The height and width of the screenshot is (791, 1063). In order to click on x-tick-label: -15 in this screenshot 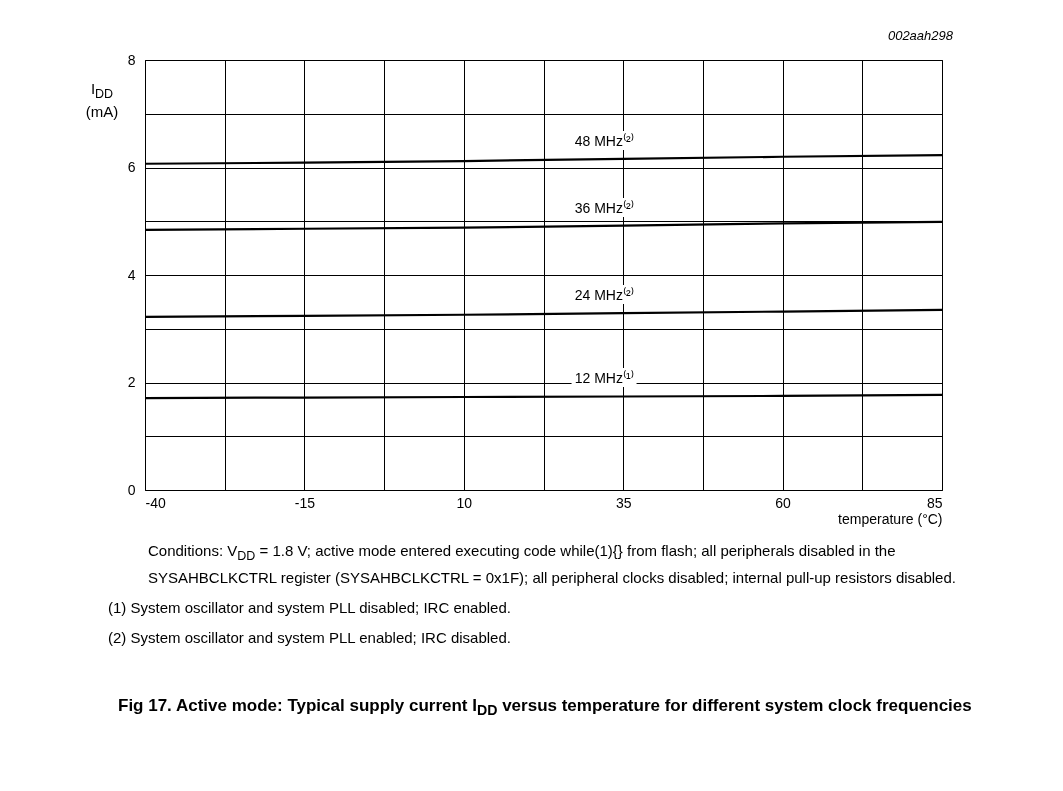, I will do `click(305, 502)`.